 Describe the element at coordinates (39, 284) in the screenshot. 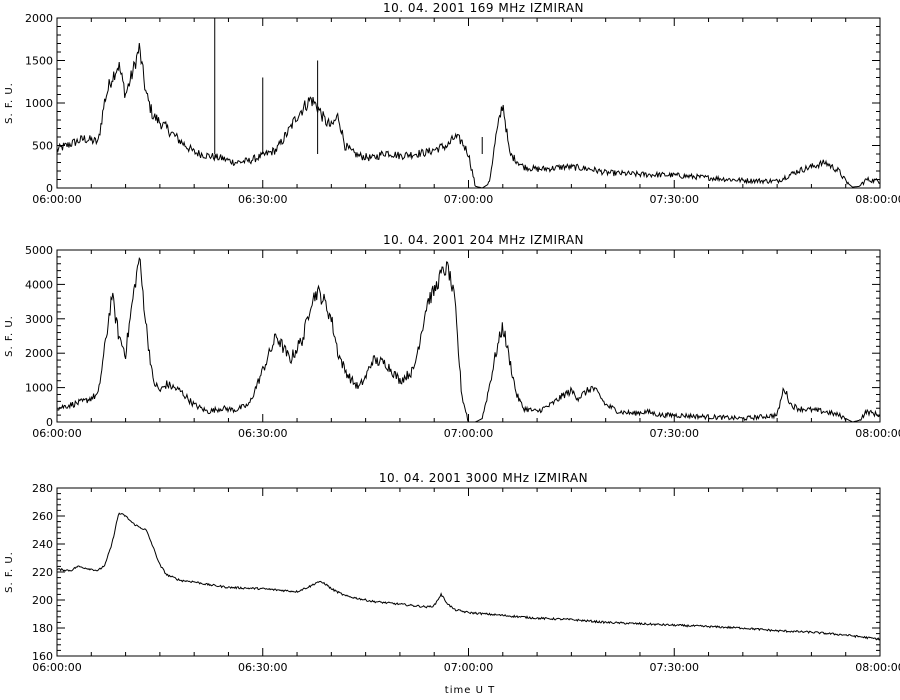

I see `y-tick-label: 4000` at that location.